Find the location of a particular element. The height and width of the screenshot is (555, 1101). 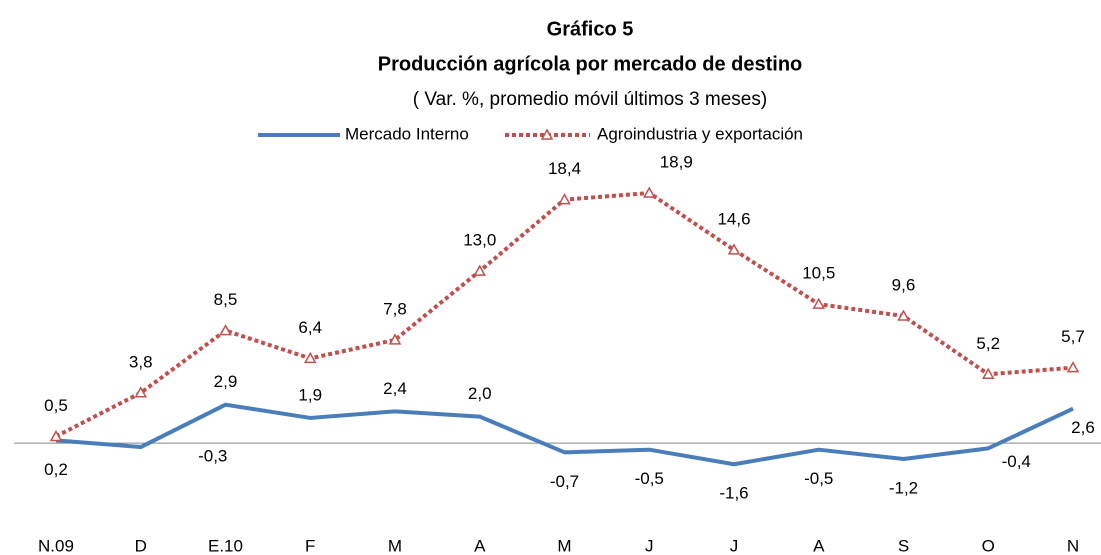

data-label: -1,2 is located at coordinates (903, 487).